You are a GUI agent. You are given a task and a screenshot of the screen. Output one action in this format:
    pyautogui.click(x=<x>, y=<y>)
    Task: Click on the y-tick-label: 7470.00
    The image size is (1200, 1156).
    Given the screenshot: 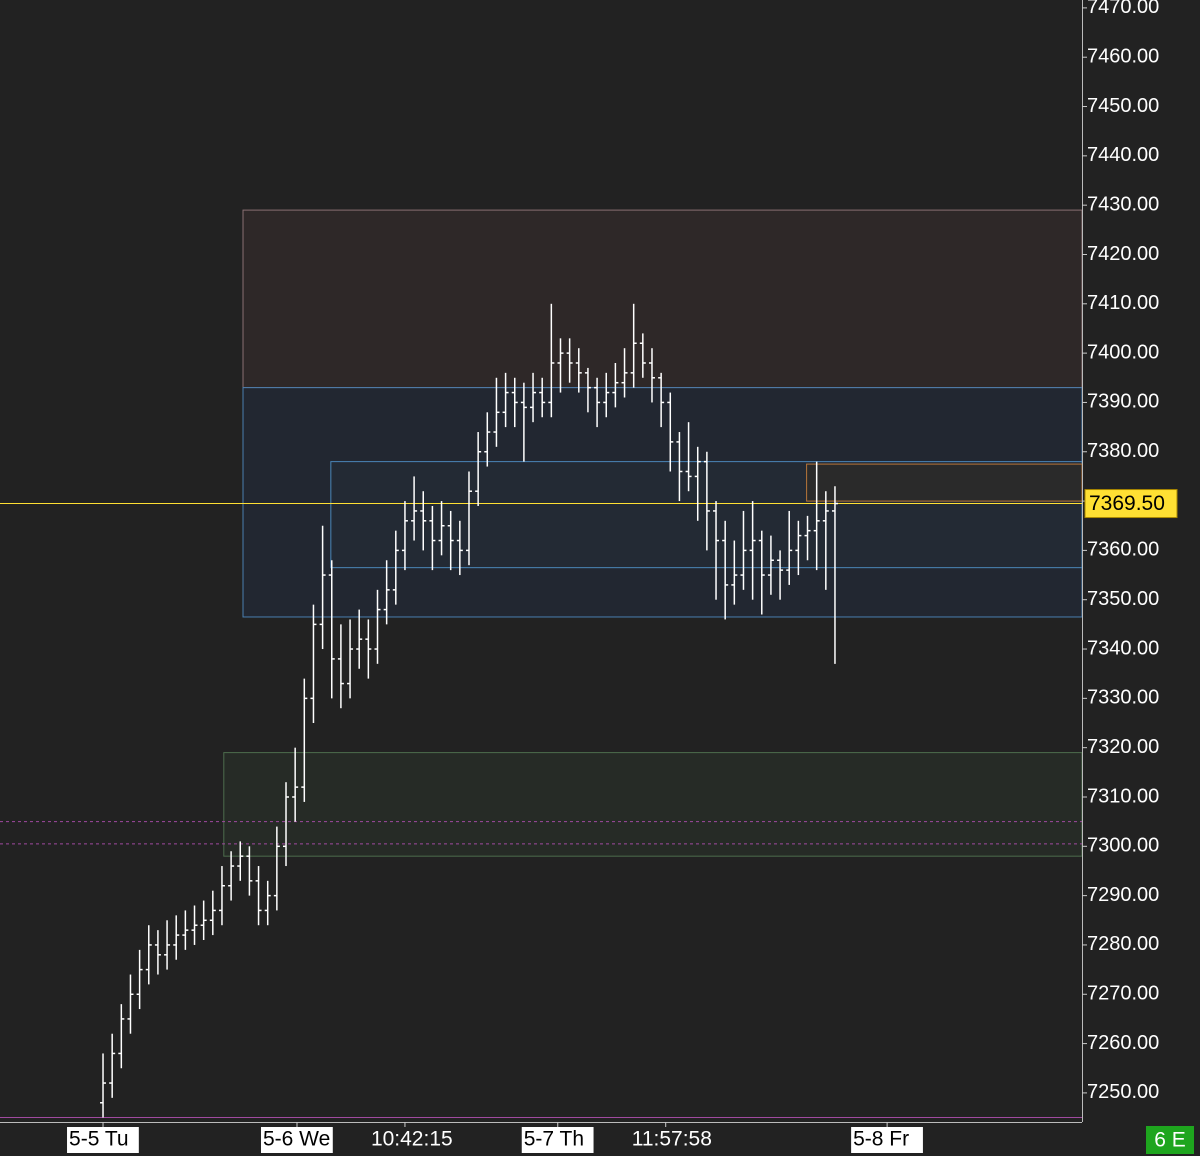 What is the action you would take?
    pyautogui.click(x=1123, y=9)
    